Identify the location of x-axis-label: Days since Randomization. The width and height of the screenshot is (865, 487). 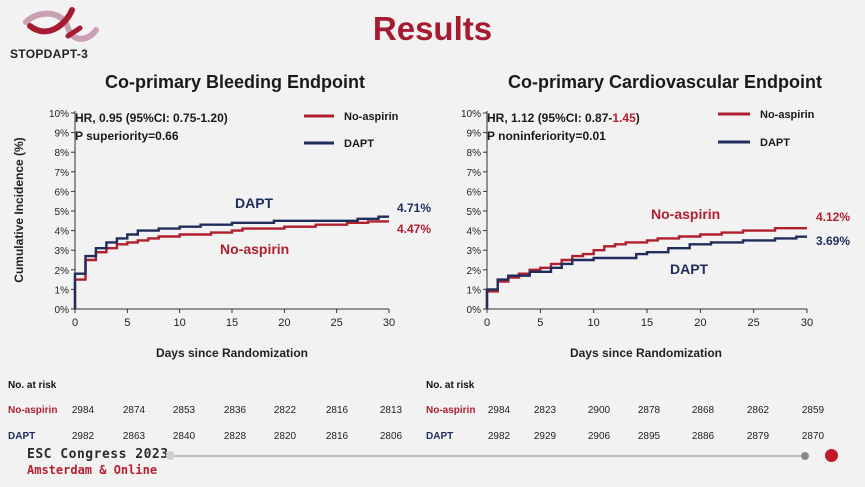
(232, 353).